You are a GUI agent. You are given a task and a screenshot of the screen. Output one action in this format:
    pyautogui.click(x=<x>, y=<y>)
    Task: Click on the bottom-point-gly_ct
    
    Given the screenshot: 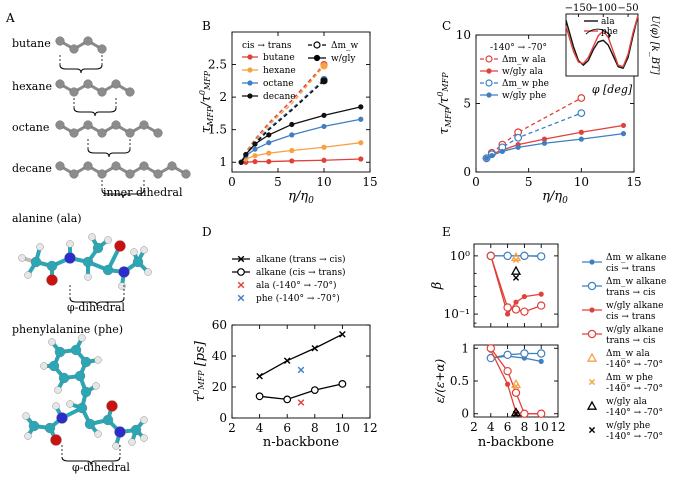 What is the action you would take?
    pyautogui.click(x=508, y=384)
    